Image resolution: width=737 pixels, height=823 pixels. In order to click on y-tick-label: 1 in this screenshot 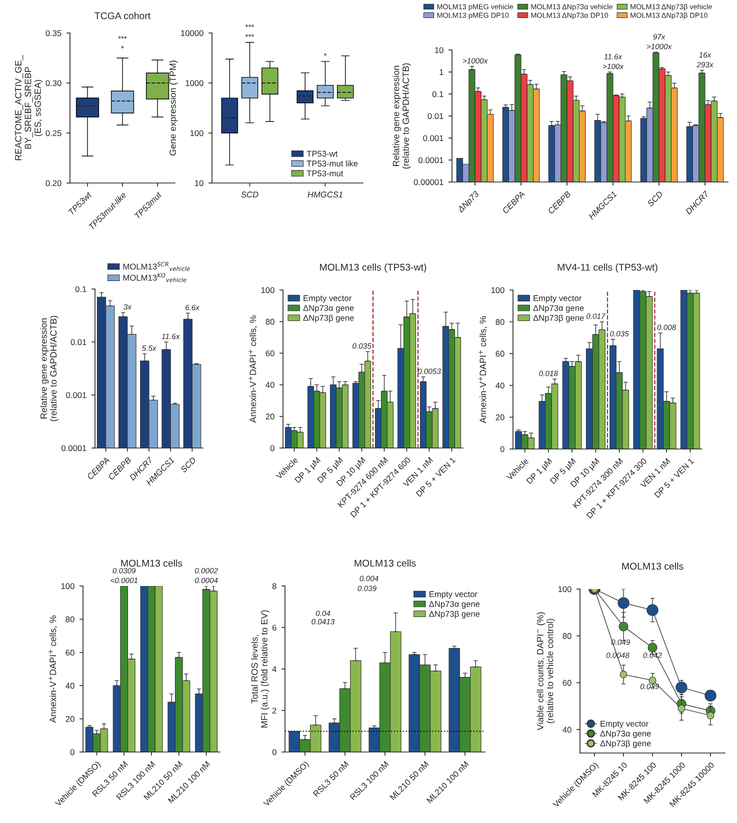, I will do `click(442, 72)`.